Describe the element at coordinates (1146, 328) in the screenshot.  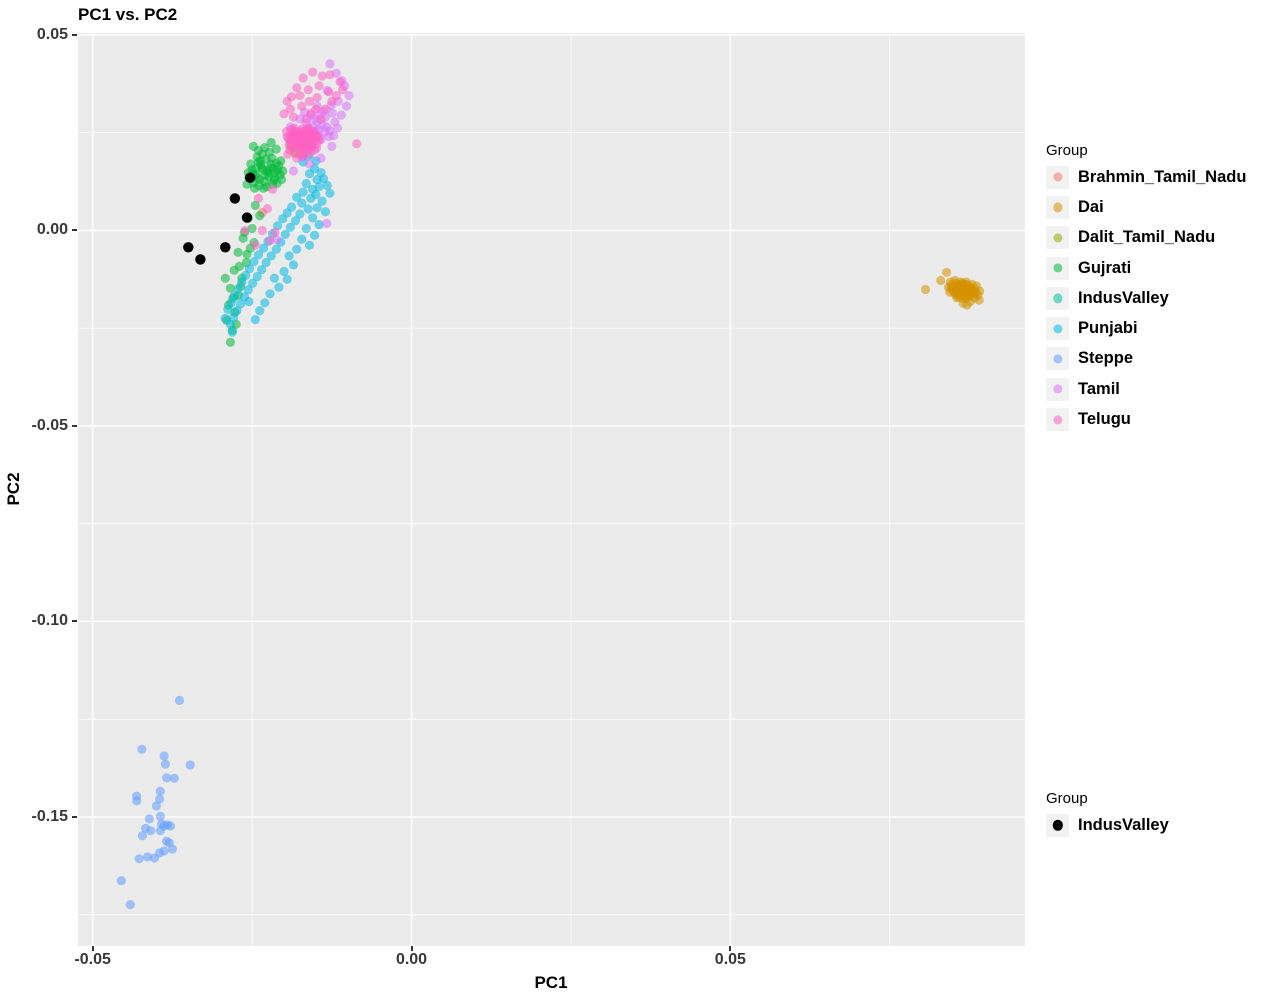
I see `legend-item-Punjabi: Punjabi` at that location.